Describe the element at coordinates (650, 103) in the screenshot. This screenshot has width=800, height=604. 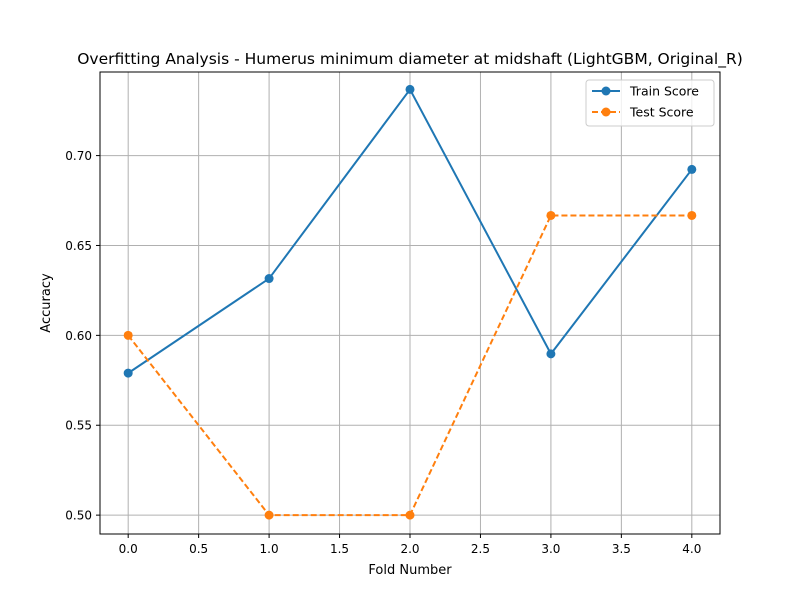
I see `legend: Train Score Test Score` at that location.